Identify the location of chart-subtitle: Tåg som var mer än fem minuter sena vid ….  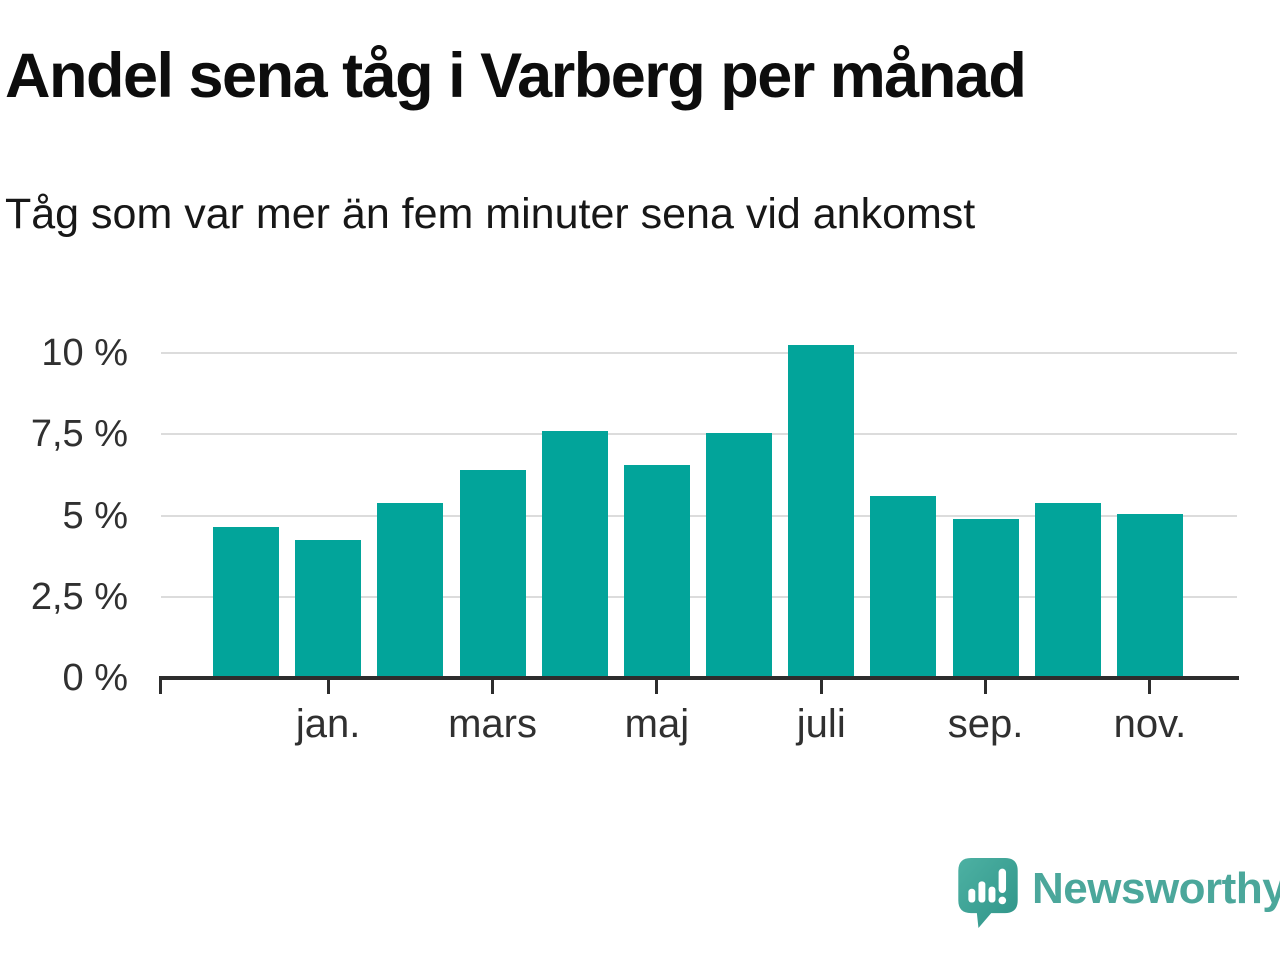
(490, 214).